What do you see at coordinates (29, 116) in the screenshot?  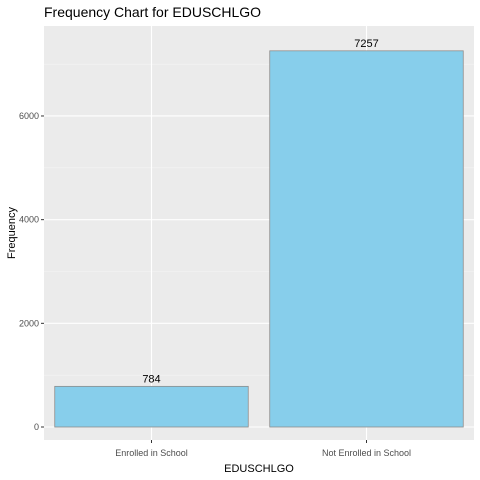 I see `y-tick-label: 6000` at bounding box center [29, 116].